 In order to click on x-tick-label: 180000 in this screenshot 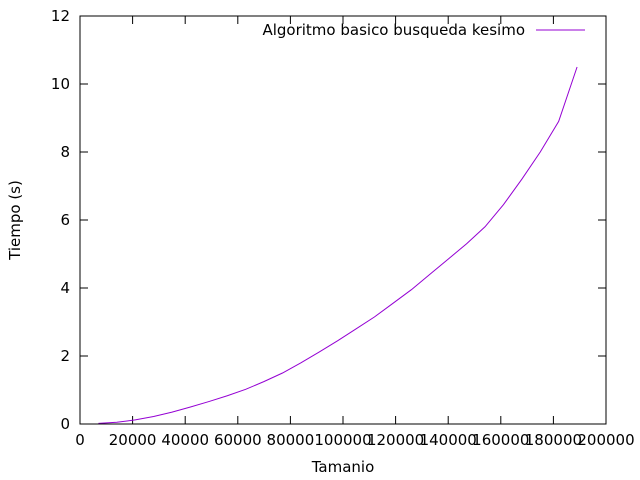, I will do `click(553, 440)`.